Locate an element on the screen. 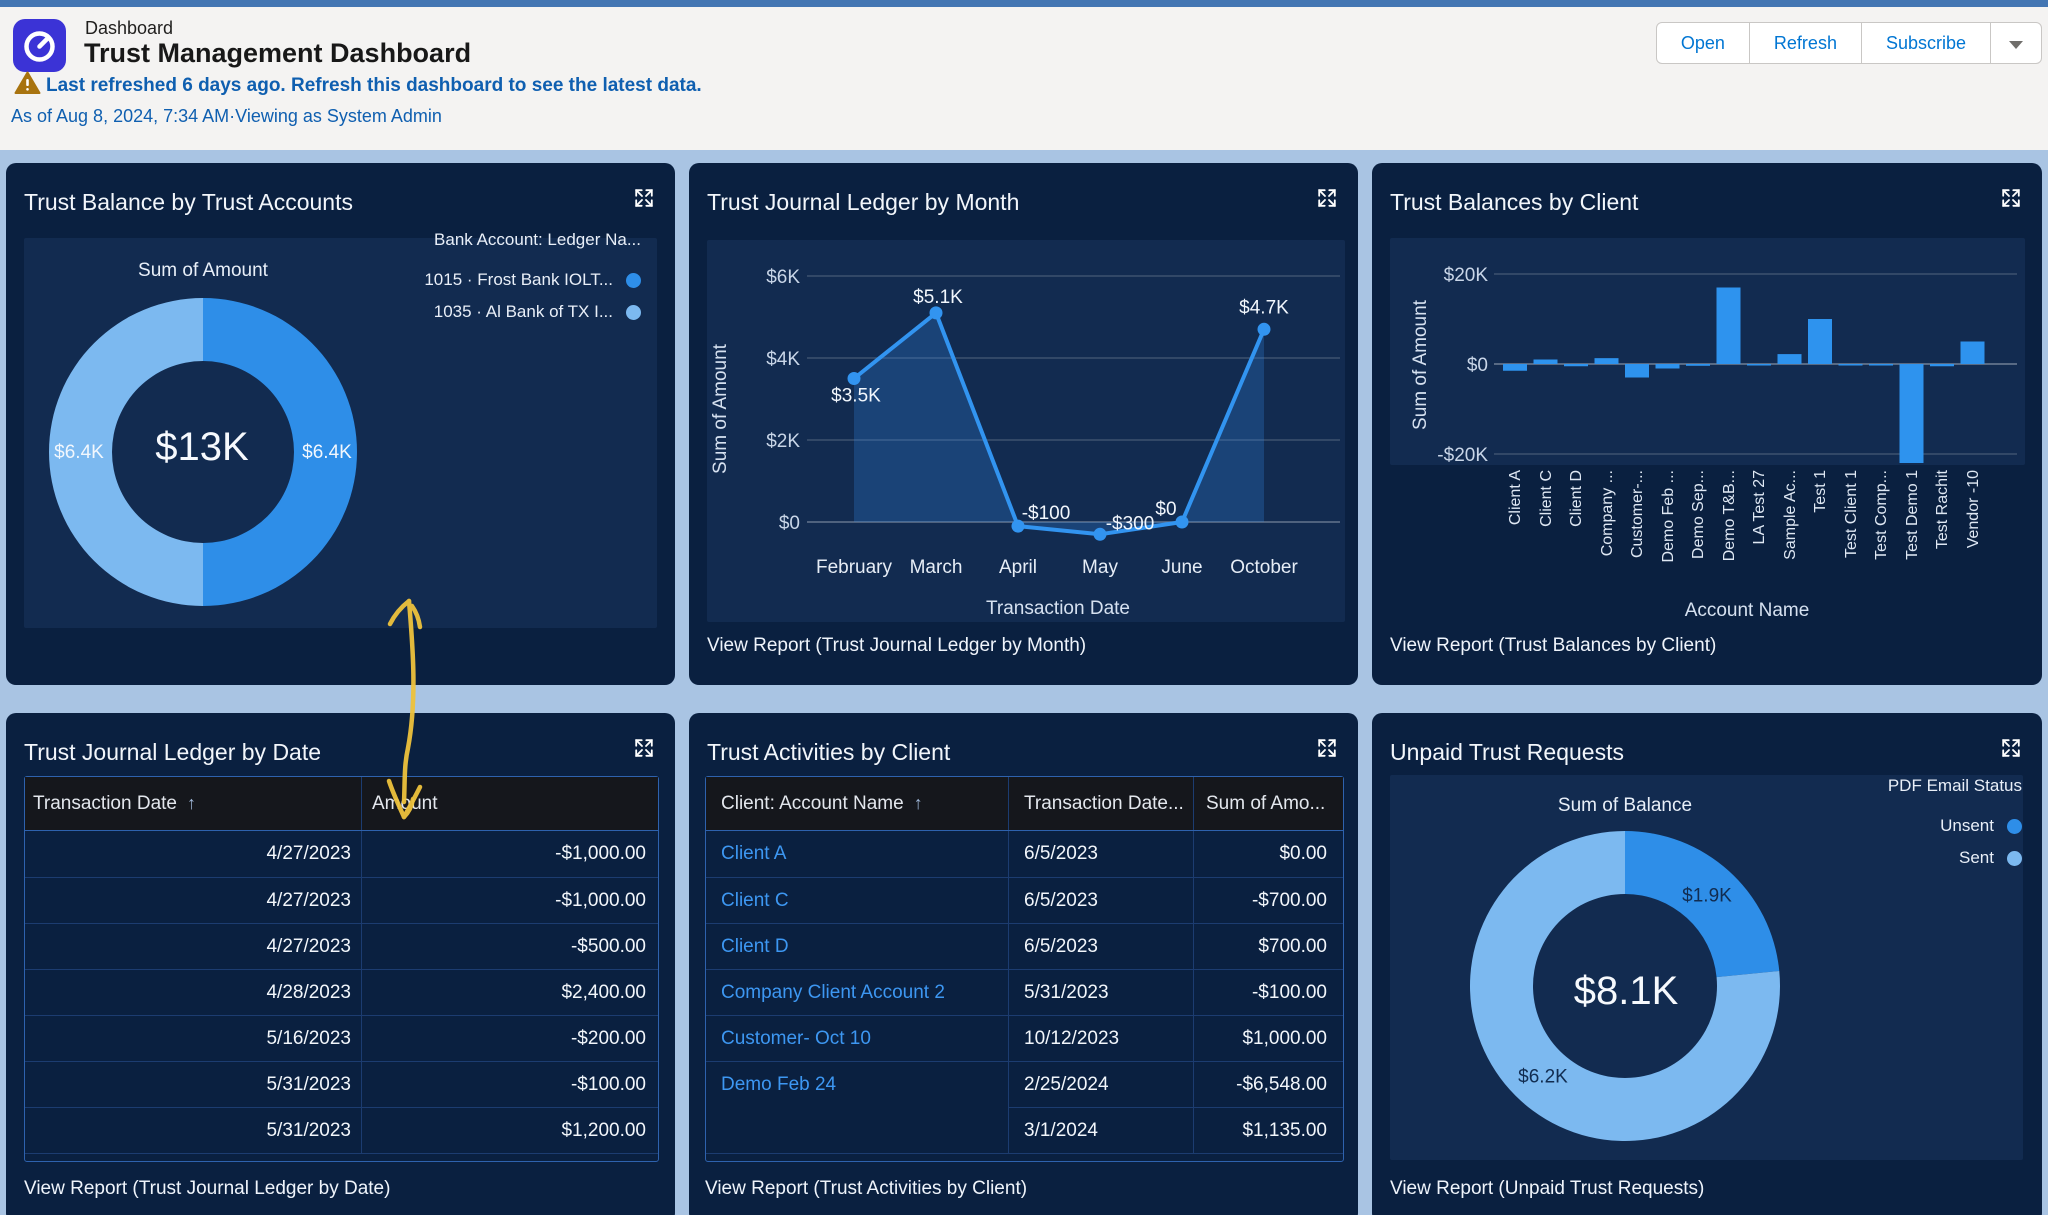 This screenshot has width=2048, height=1215. record-link: Client D is located at coordinates (755, 946).